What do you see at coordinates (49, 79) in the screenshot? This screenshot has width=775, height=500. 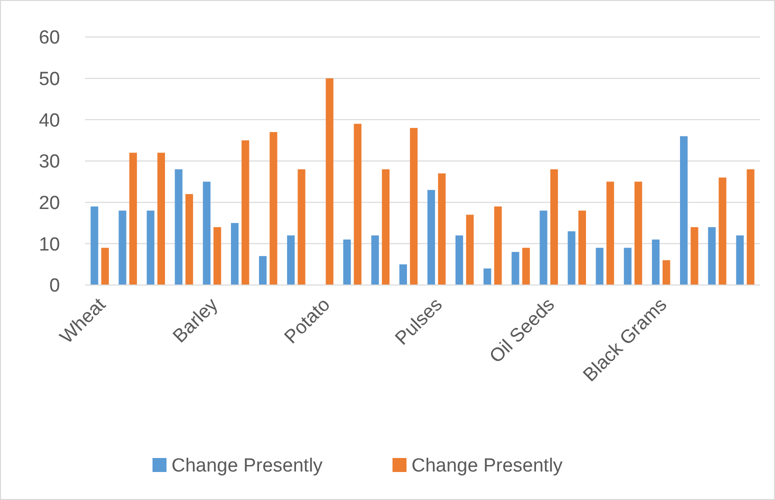 I see `y-tick-label: 50` at bounding box center [49, 79].